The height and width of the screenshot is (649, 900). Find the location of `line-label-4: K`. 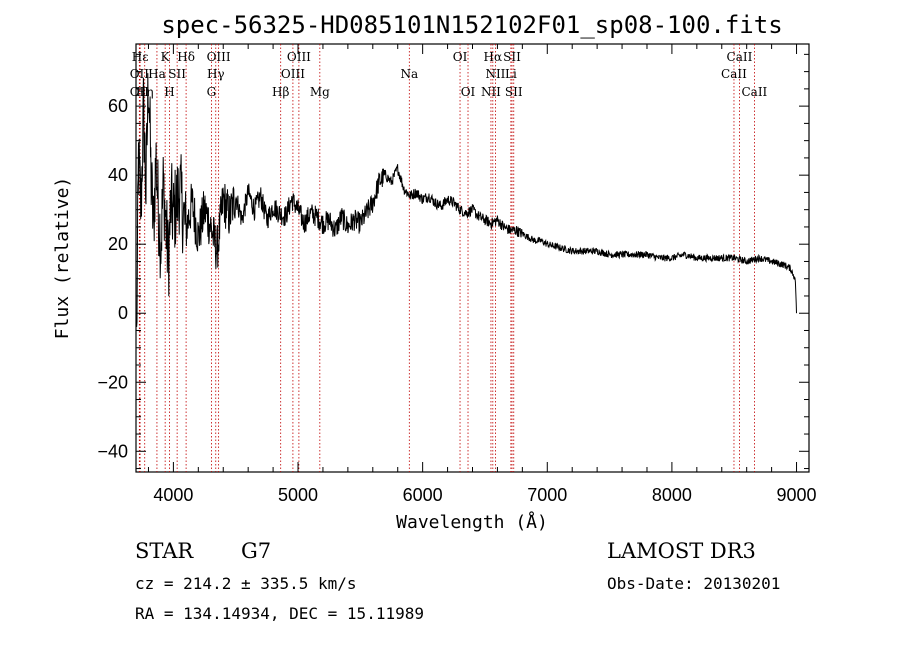

line-label-4: K is located at coordinates (166, 57).